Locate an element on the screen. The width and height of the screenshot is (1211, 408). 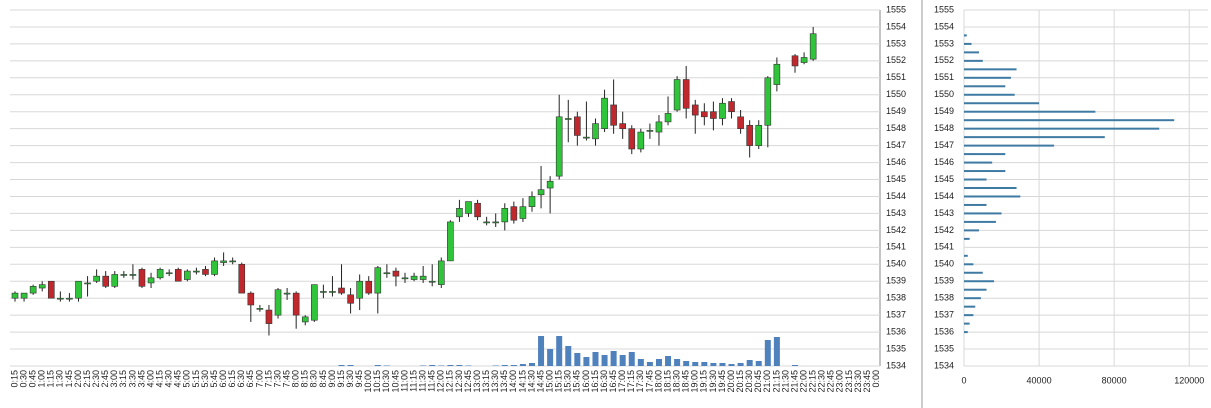
x-tick-label: 10:30 is located at coordinates (386, 381).